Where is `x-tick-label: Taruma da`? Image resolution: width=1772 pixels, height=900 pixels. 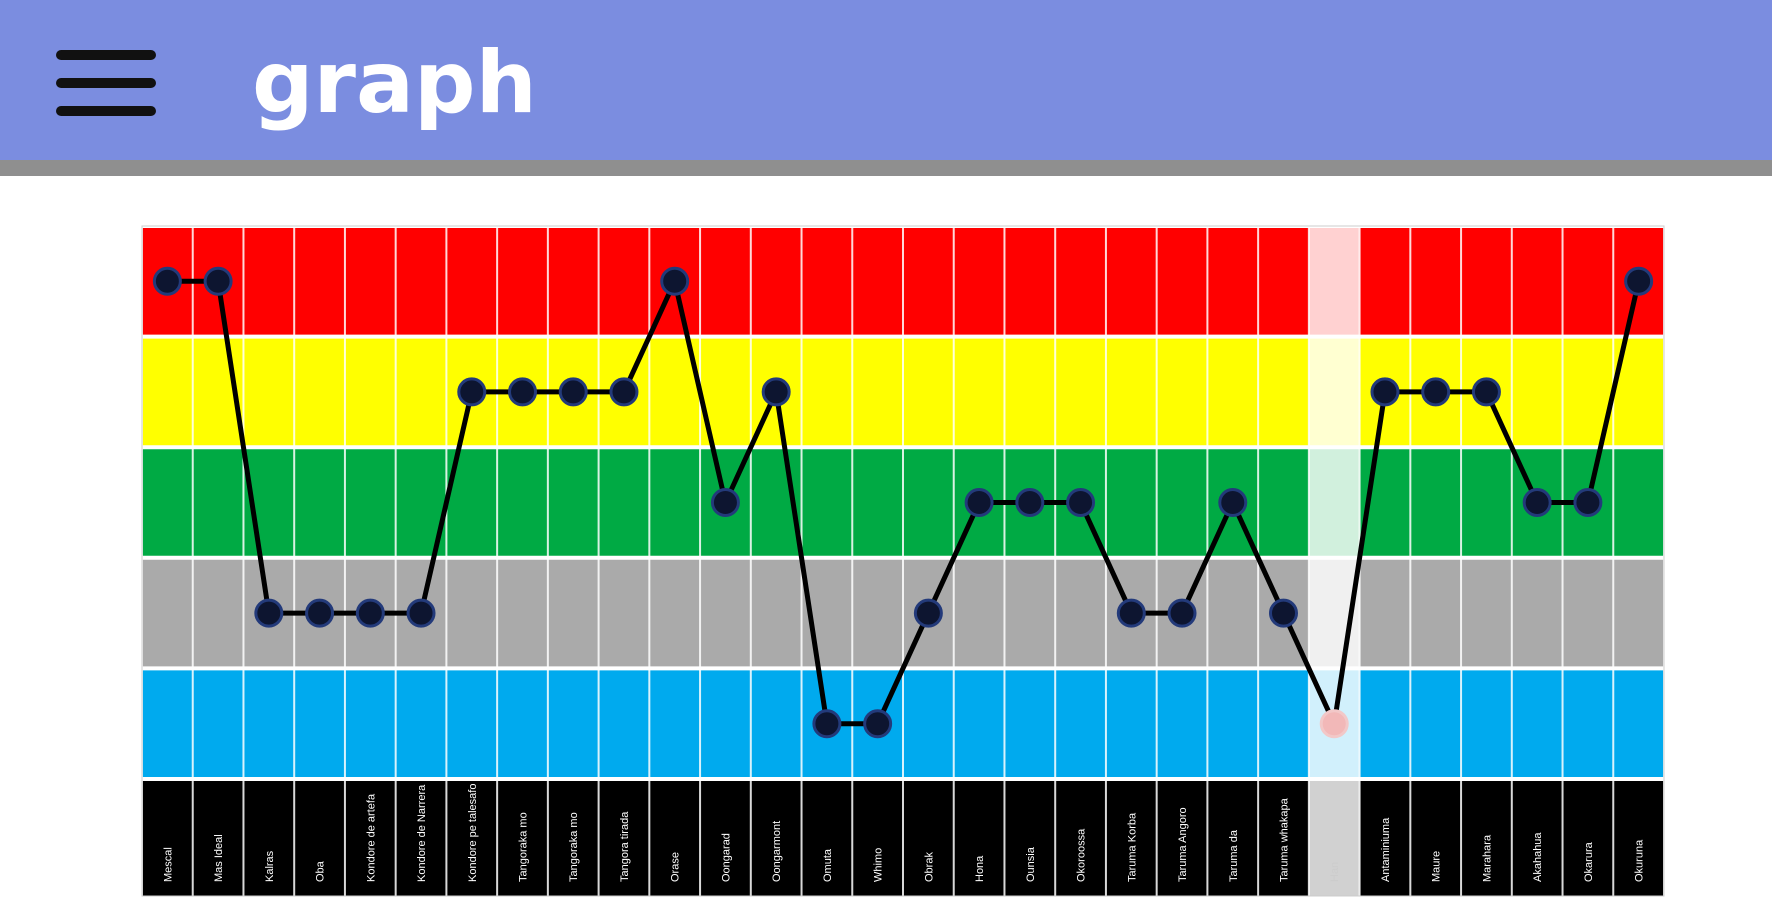
x-tick-label: Taruma da is located at coordinates (1234, 855).